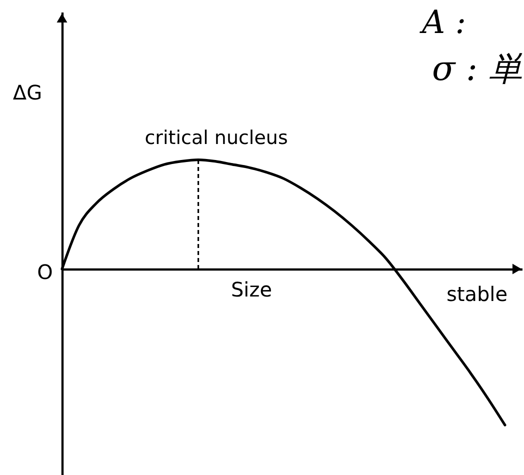  What do you see at coordinates (442, 22) in the screenshot?
I see `text: A :` at bounding box center [442, 22].